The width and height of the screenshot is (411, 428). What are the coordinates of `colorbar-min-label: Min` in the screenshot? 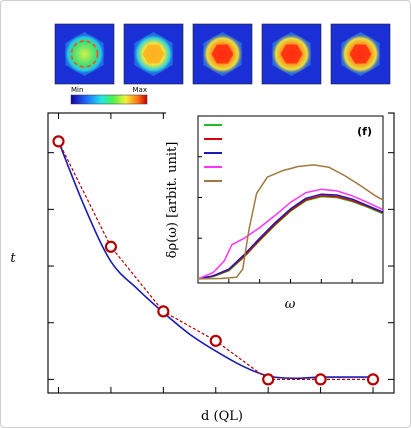 It's located at (77, 90).